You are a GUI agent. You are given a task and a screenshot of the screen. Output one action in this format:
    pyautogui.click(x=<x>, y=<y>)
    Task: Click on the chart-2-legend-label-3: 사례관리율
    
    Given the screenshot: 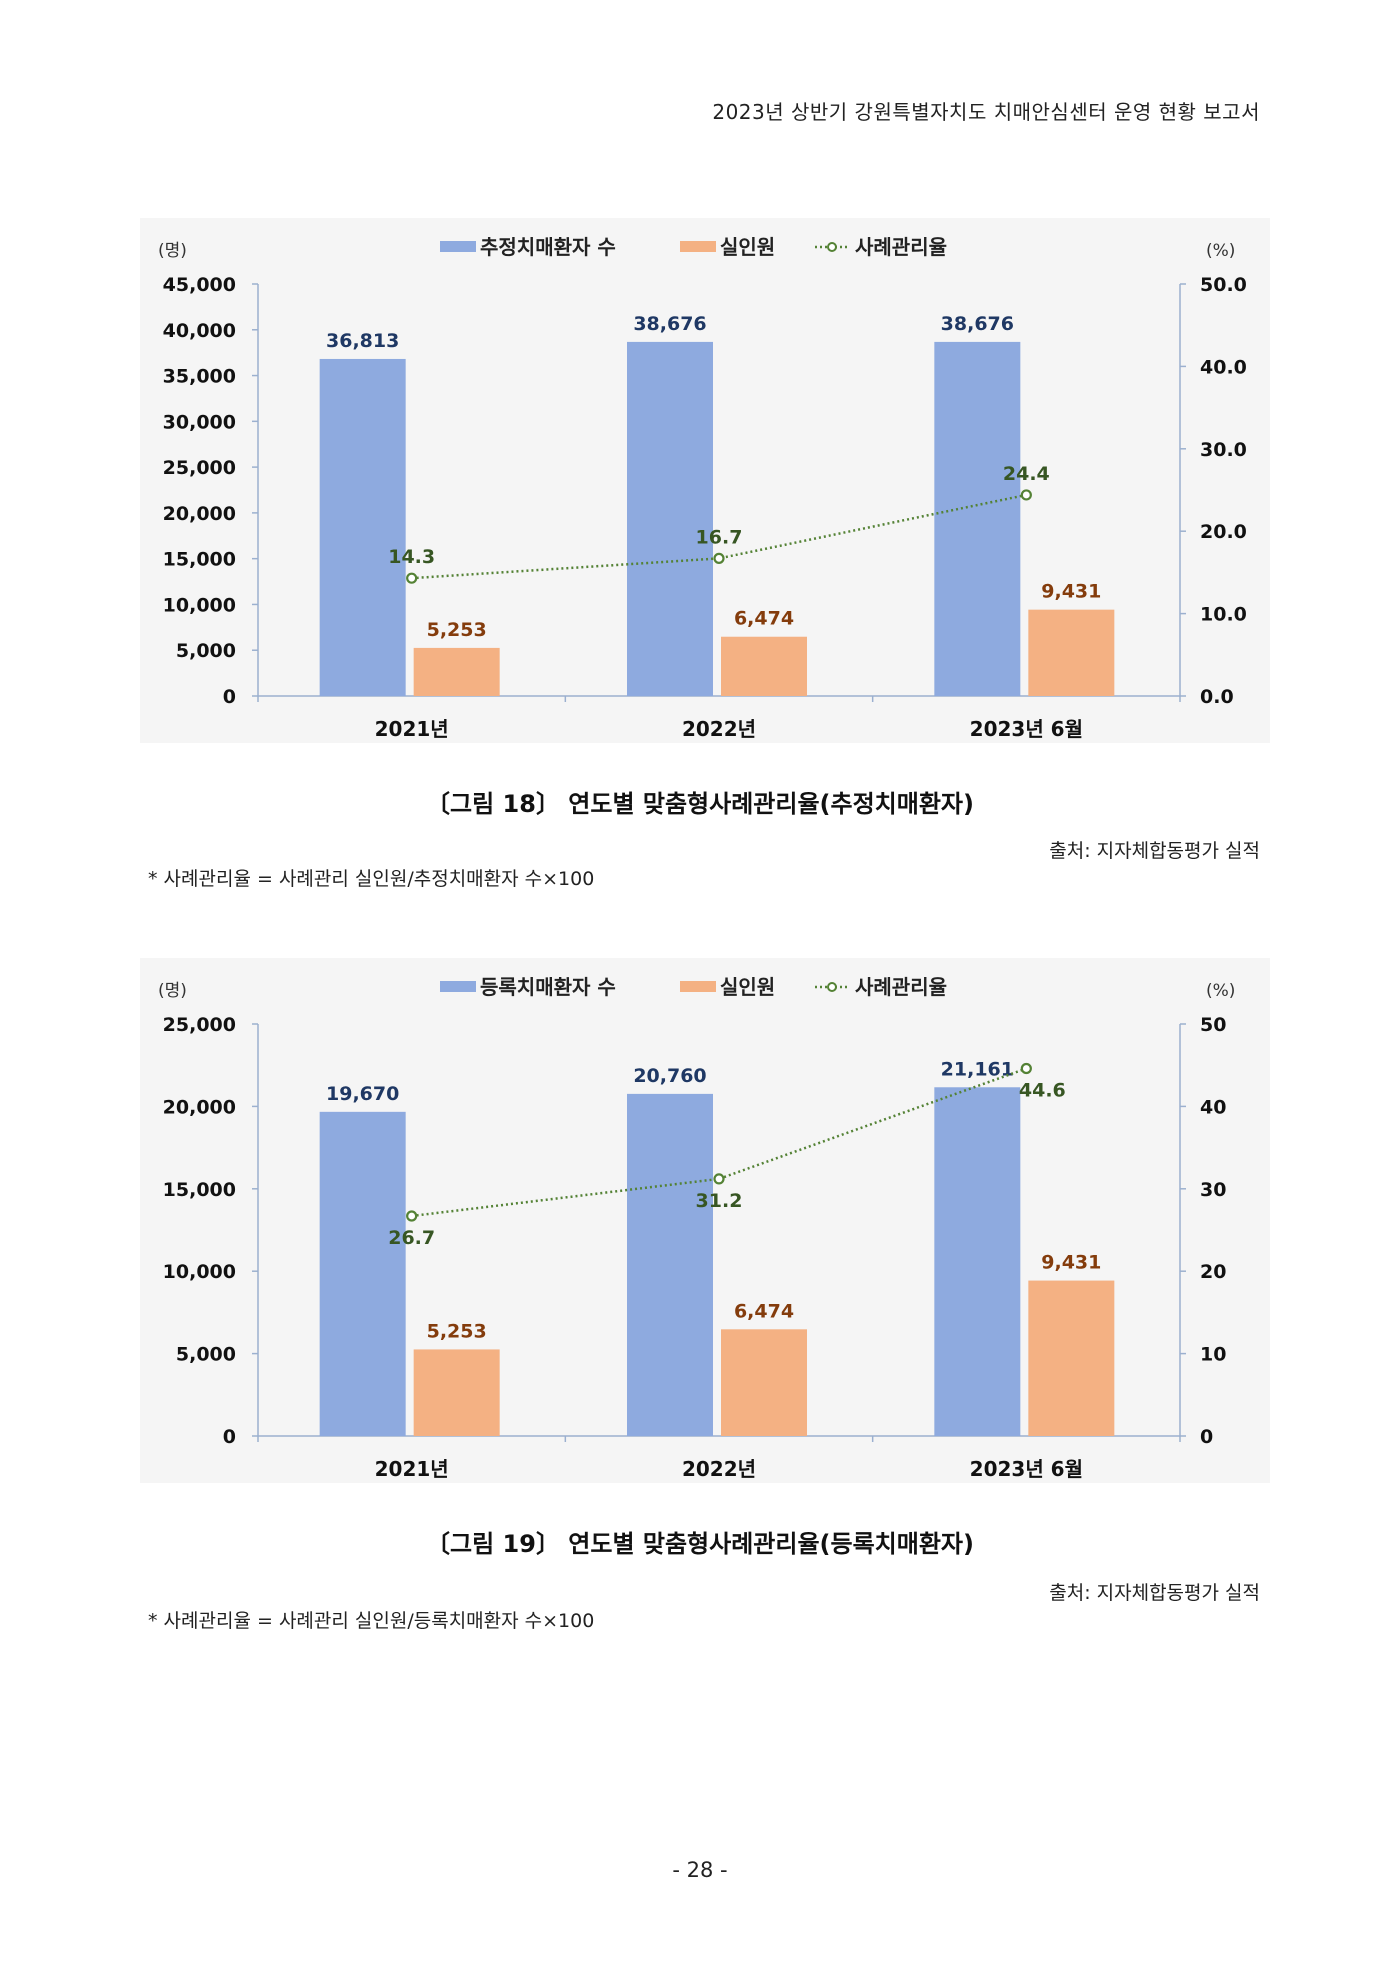 What is the action you would take?
    pyautogui.click(x=901, y=987)
    